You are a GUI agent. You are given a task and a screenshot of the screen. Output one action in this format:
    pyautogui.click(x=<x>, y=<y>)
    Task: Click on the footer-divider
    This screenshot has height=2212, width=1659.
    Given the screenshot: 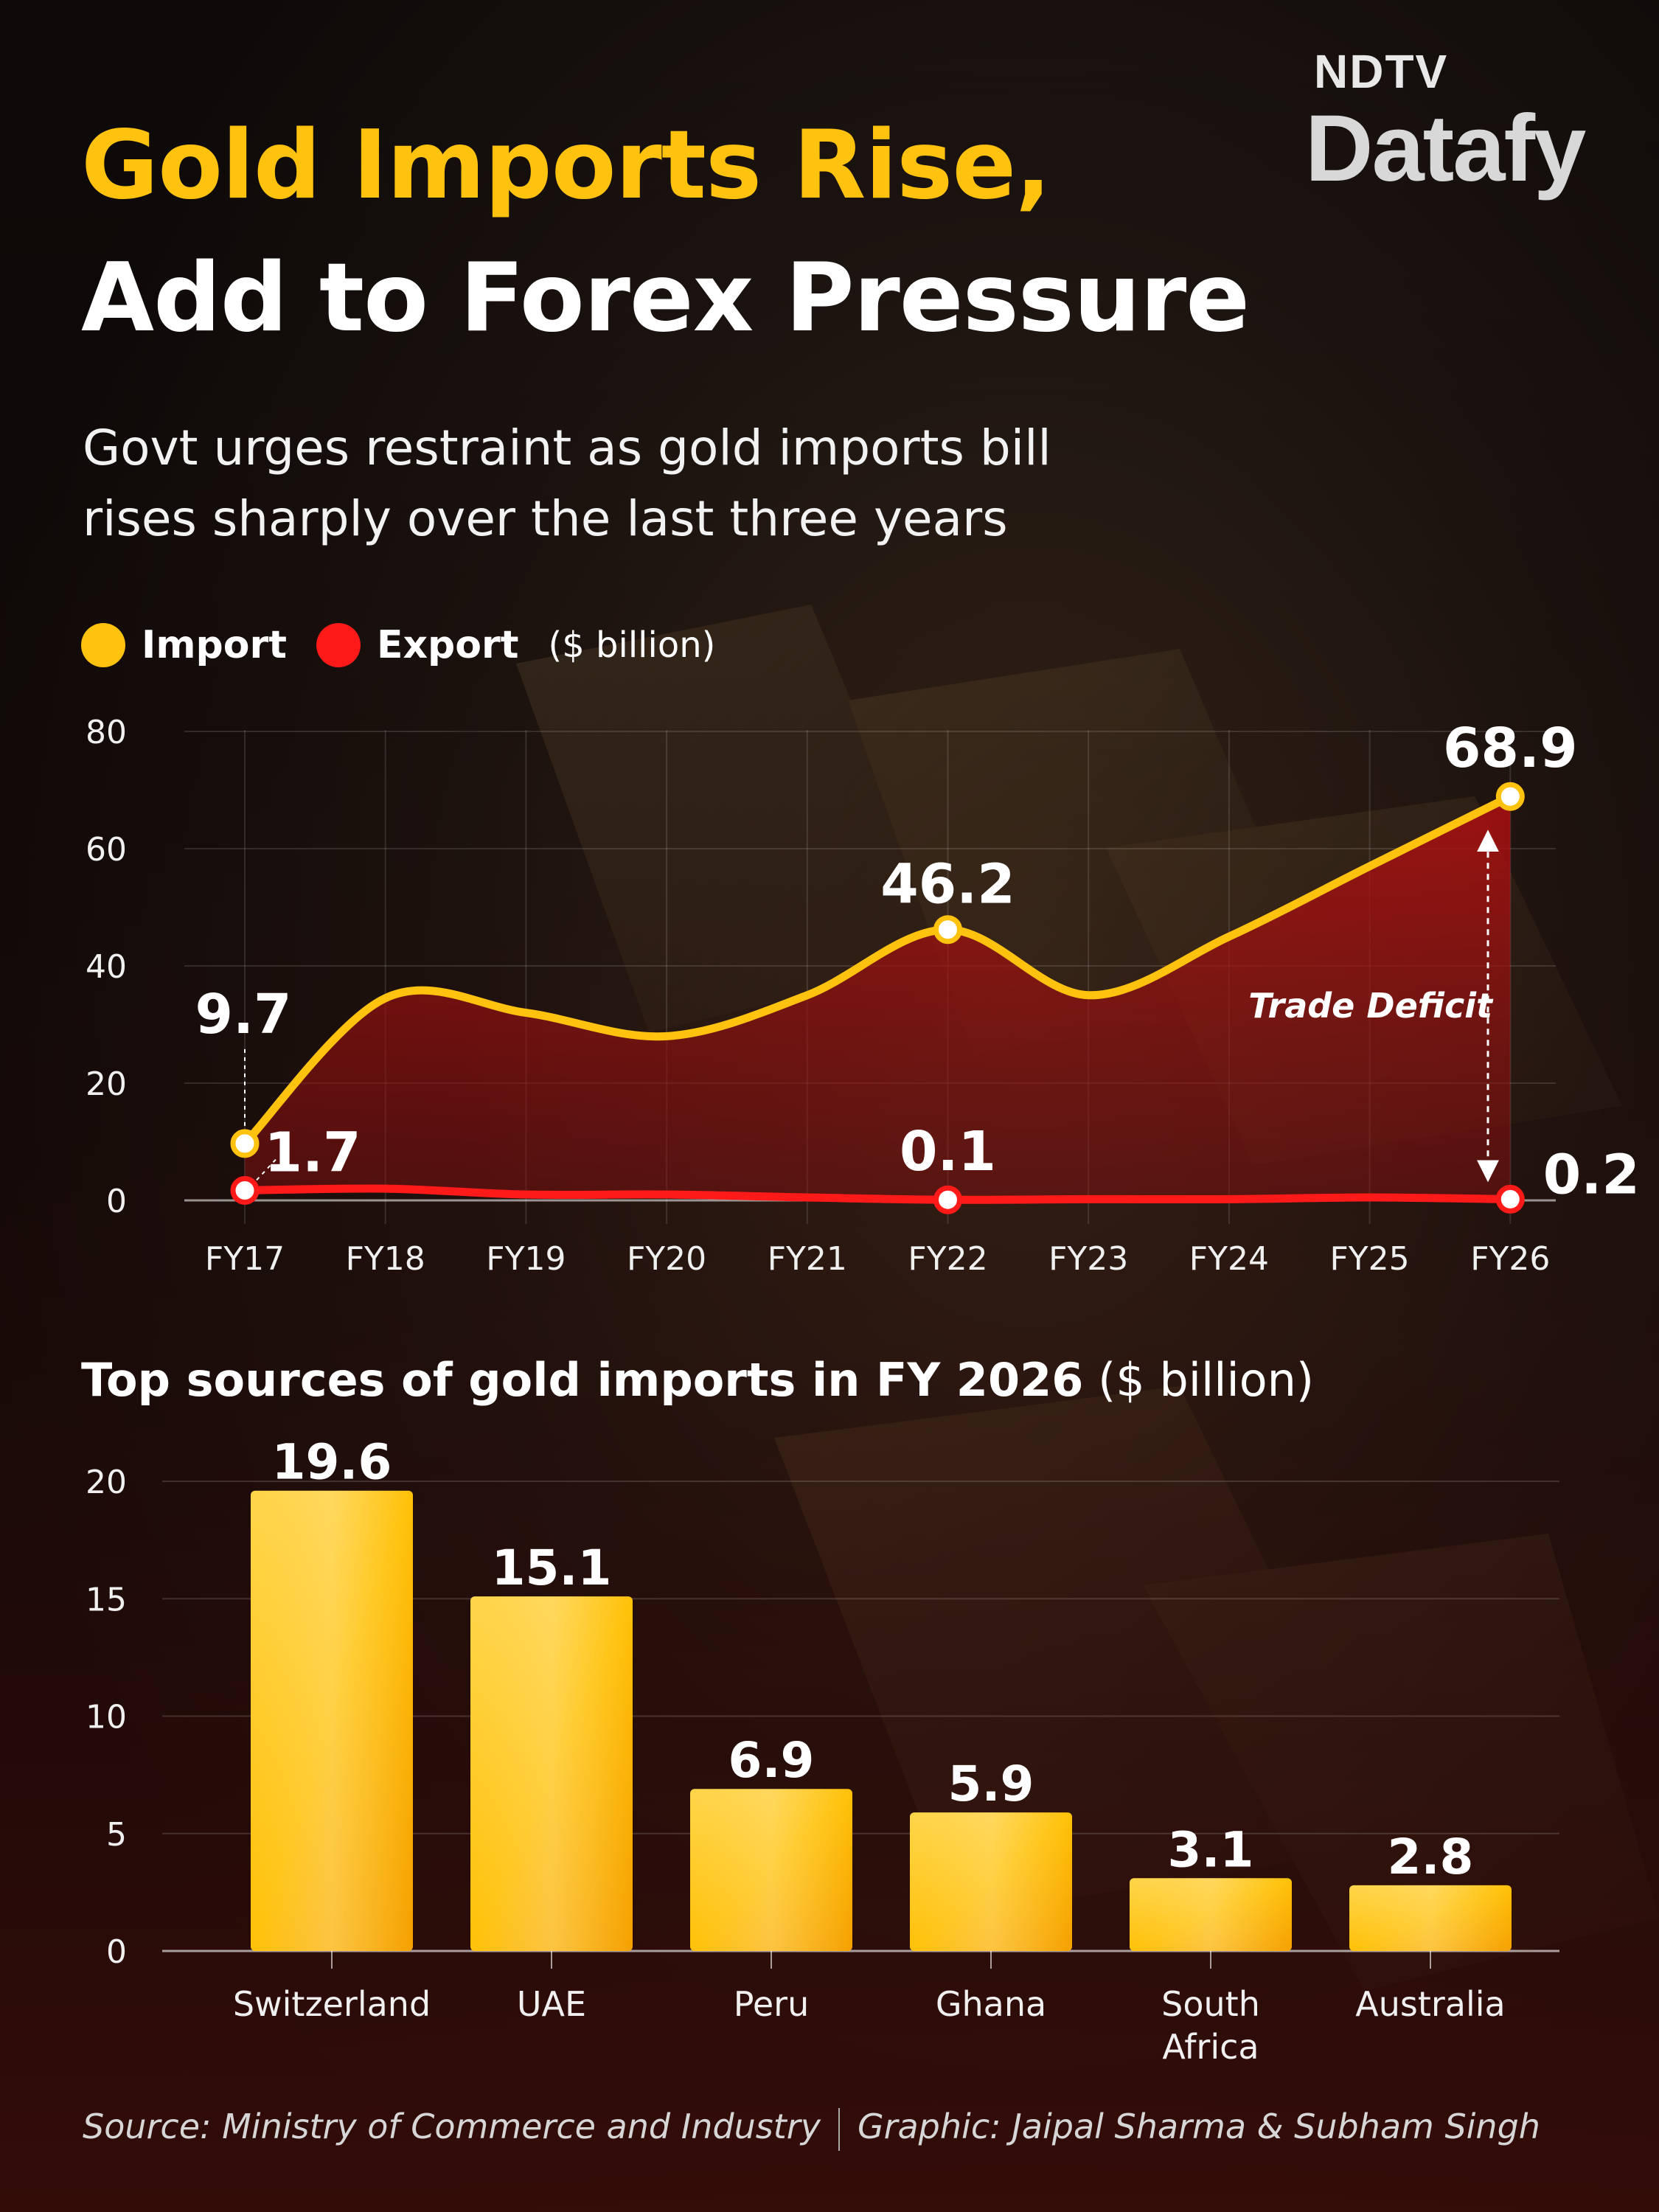 What is the action you would take?
    pyautogui.click(x=839, y=2129)
    